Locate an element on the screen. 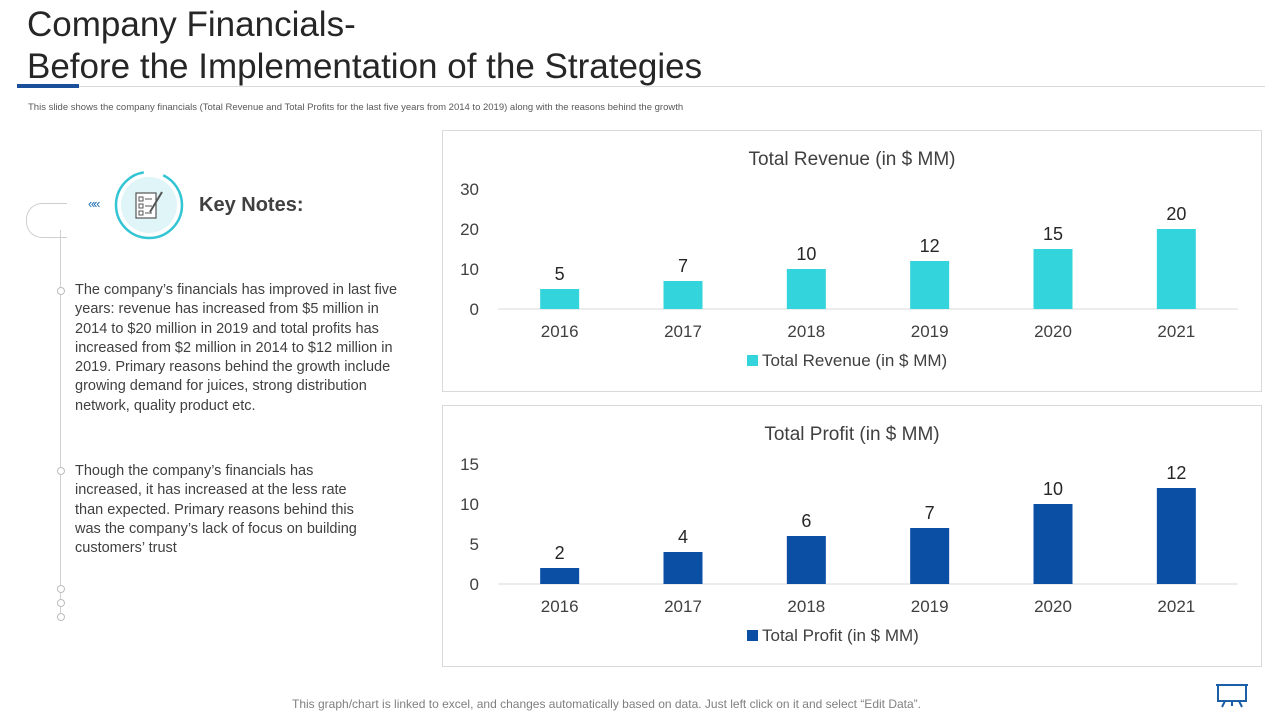  chart-title: Total Profit (in $ MM) is located at coordinates (851, 434).